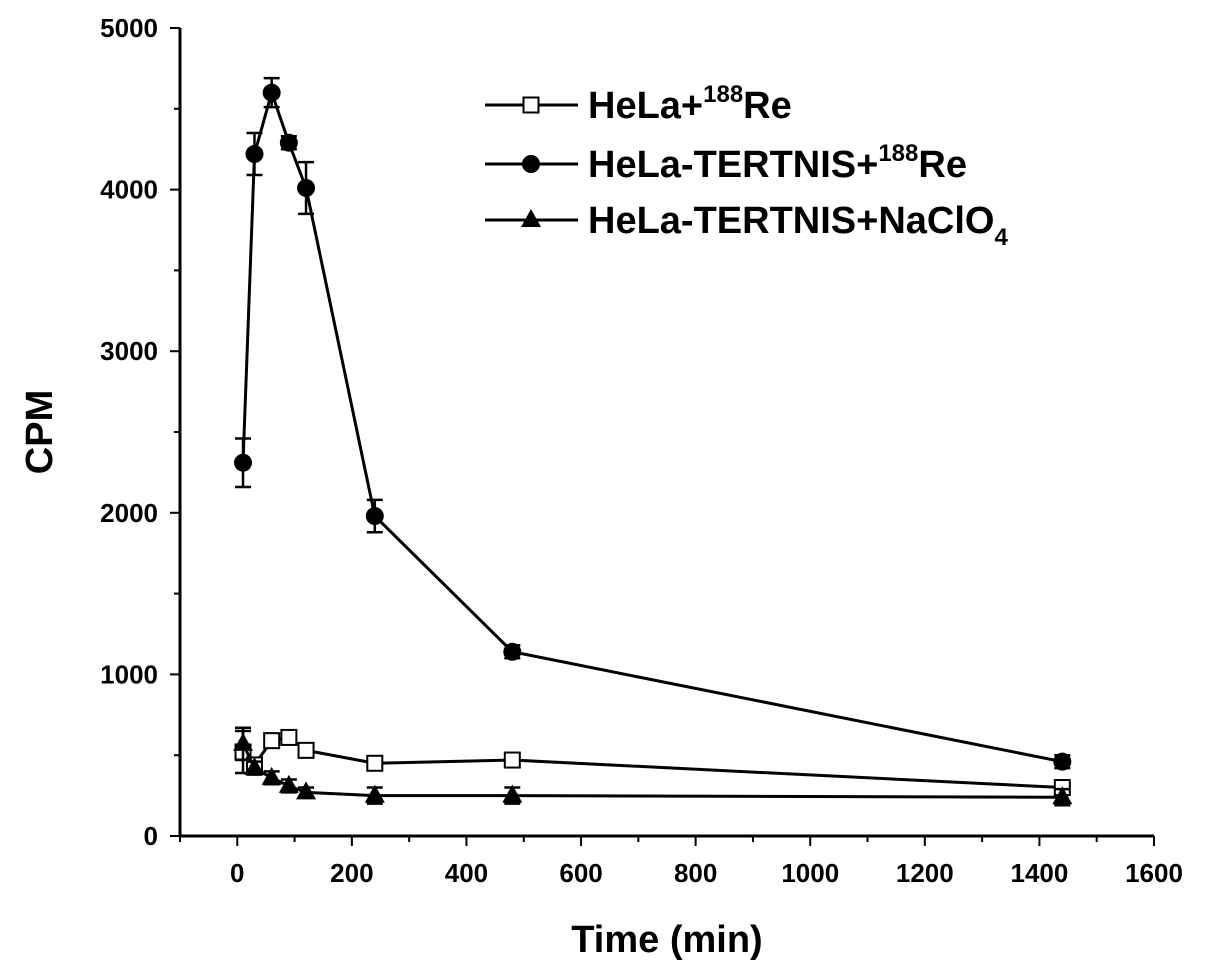 Image resolution: width=1205 pixels, height=976 pixels. I want to click on x-tick-label: 400, so click(466, 873).